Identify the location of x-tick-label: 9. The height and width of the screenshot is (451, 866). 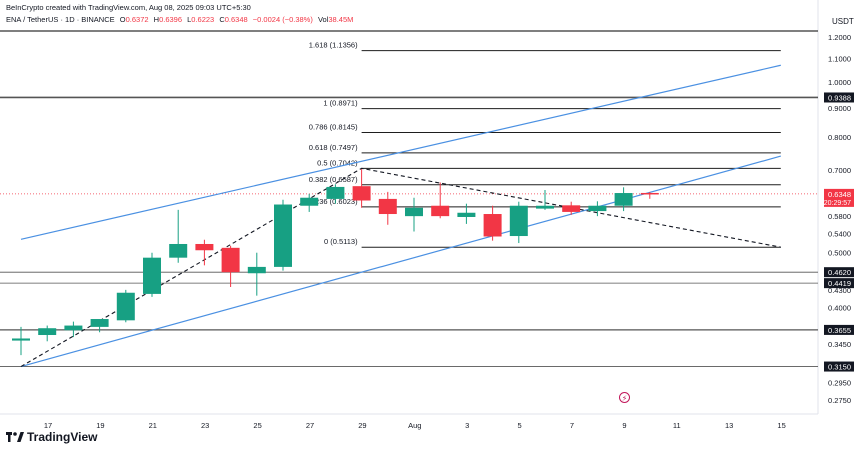
(624, 425).